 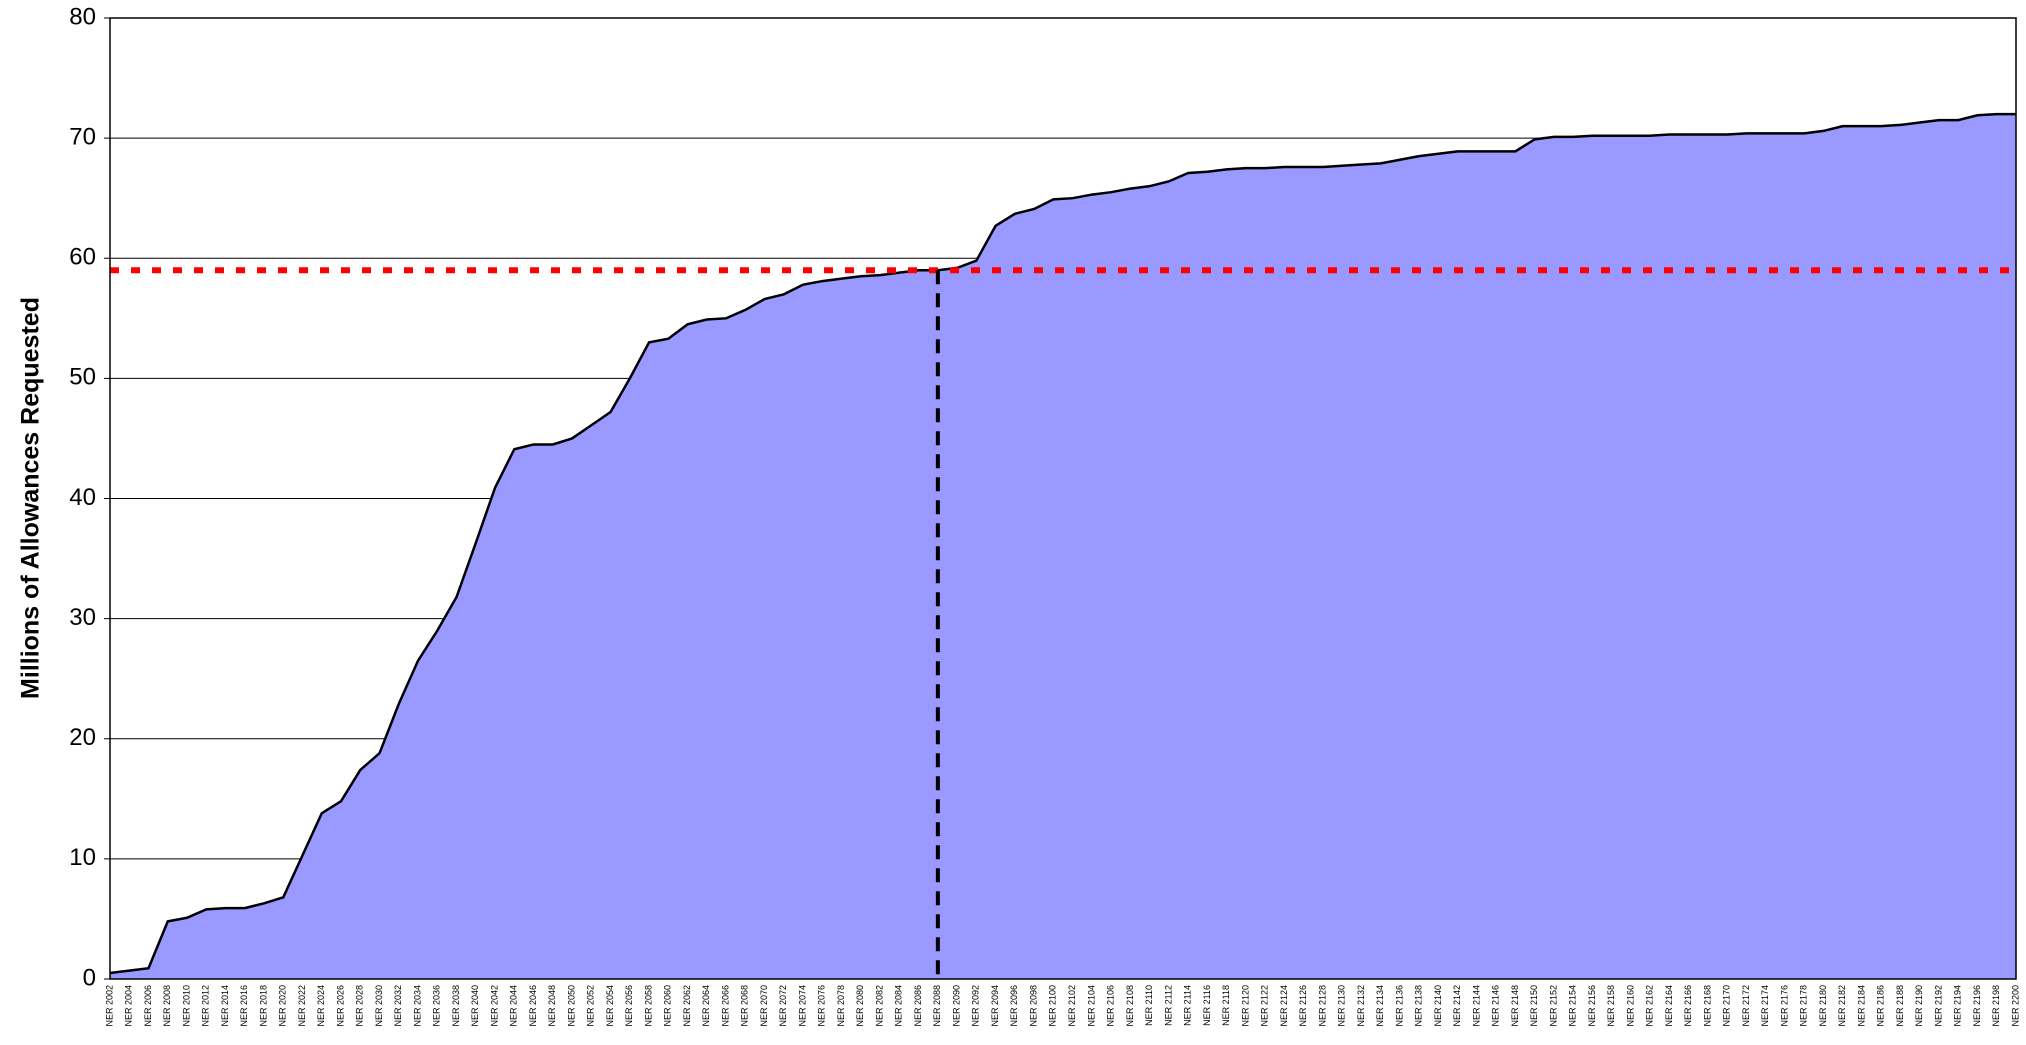 What do you see at coordinates (1553, 1006) in the screenshot?
I see `x-tick-label: NER 2152` at bounding box center [1553, 1006].